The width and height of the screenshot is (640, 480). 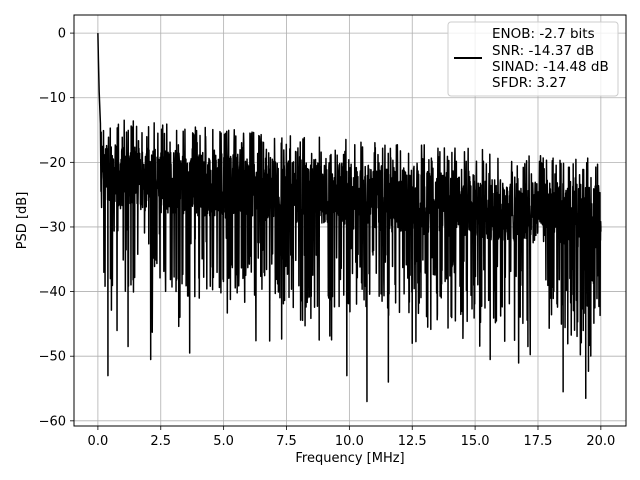 I want to click on y-tick-label: 0, so click(x=62, y=34).